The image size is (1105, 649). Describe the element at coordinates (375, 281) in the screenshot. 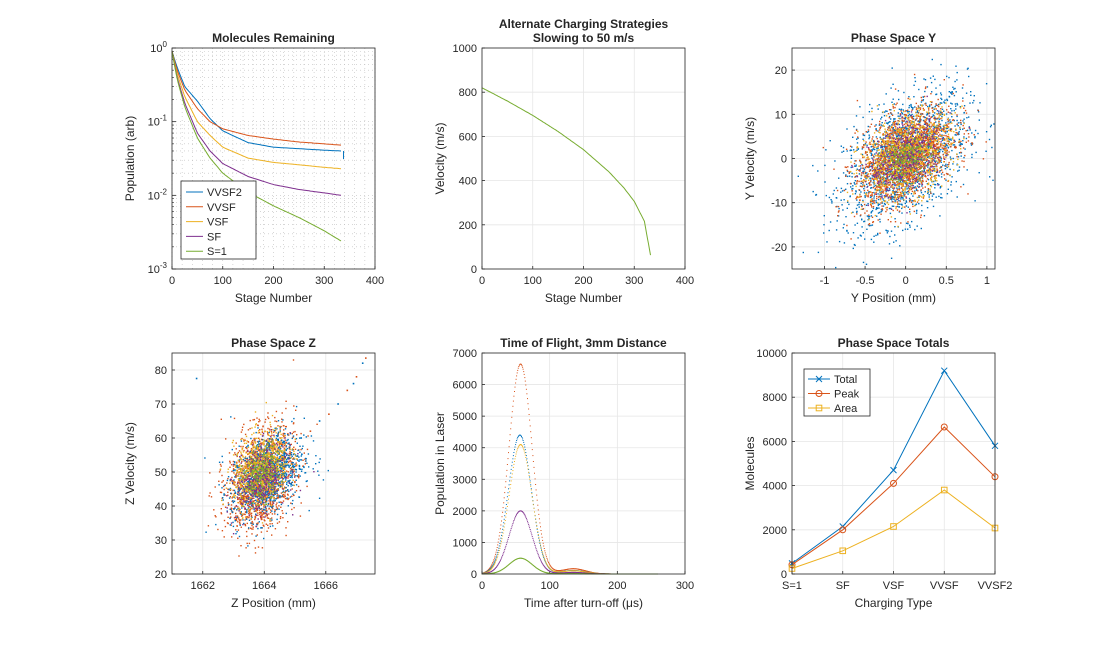

I see `x-tick-label: 400` at that location.